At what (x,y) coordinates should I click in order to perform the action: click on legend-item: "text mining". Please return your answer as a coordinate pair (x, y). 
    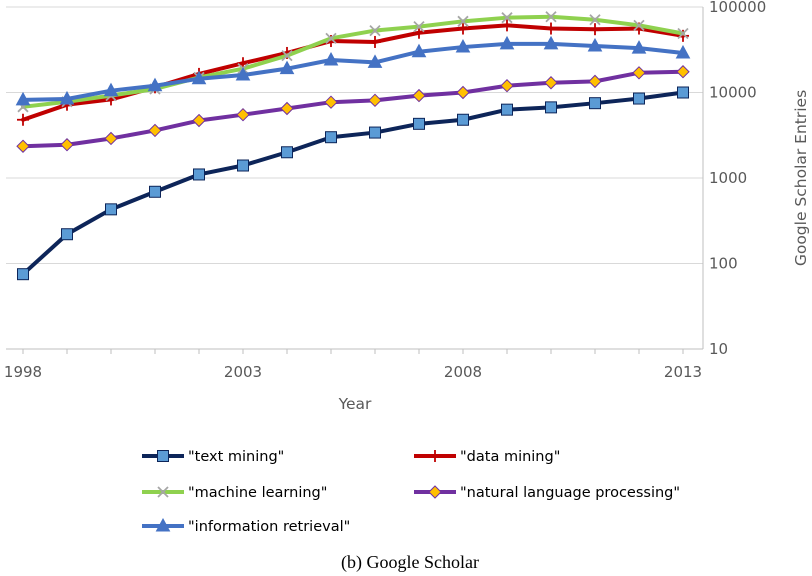
    Looking at the image, I should click on (213, 457).